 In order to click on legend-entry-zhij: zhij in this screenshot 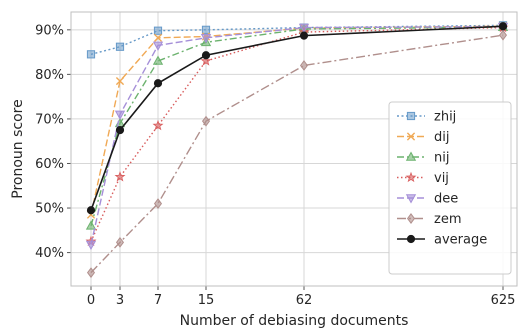, I will do `click(426, 117)`.